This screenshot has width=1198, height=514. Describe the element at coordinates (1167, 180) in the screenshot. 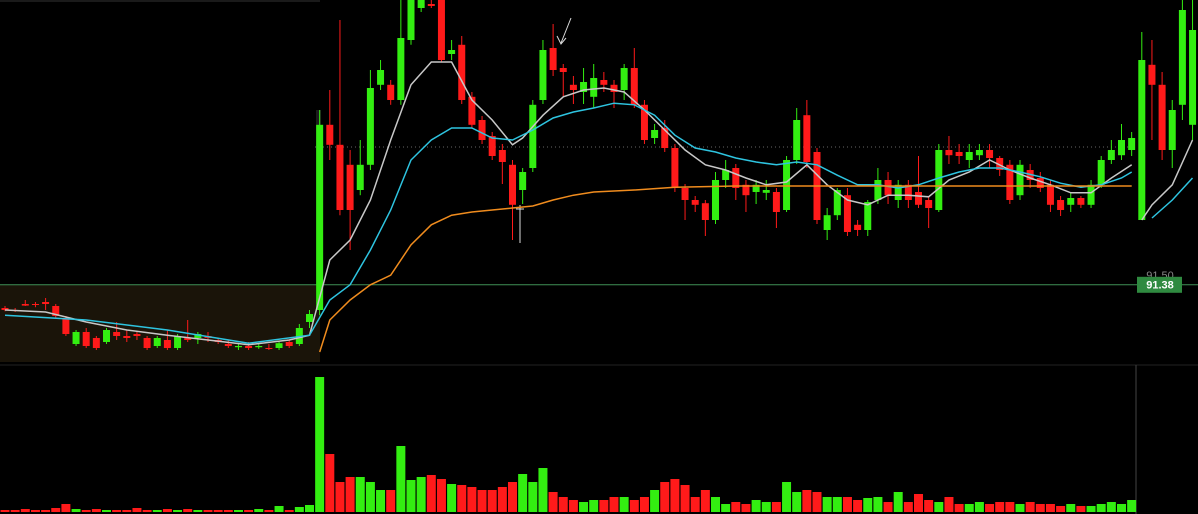

I see `moving-average` at that location.